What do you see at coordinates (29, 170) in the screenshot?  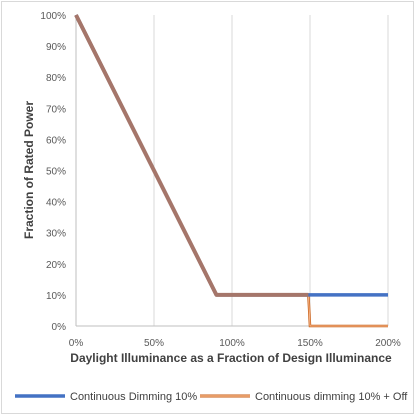 I see `y-axis-title: Fraction of Rated Power` at bounding box center [29, 170].